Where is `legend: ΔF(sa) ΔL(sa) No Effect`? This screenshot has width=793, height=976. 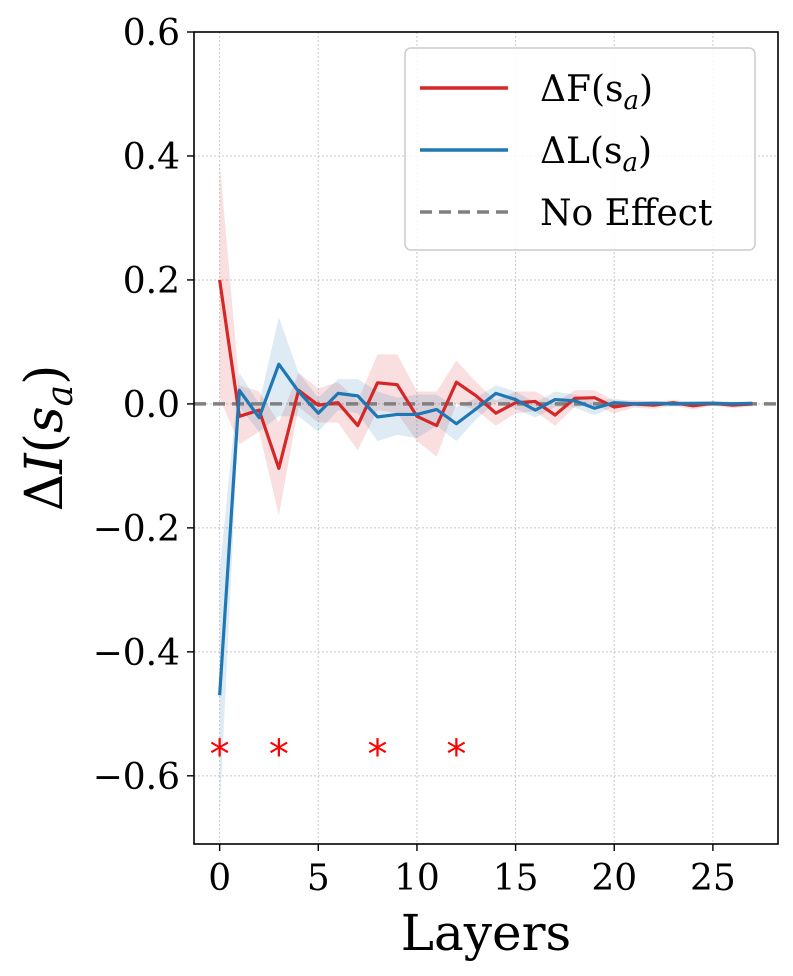
legend: ΔF(sa) ΔL(sa) No Effect is located at coordinates (580, 149).